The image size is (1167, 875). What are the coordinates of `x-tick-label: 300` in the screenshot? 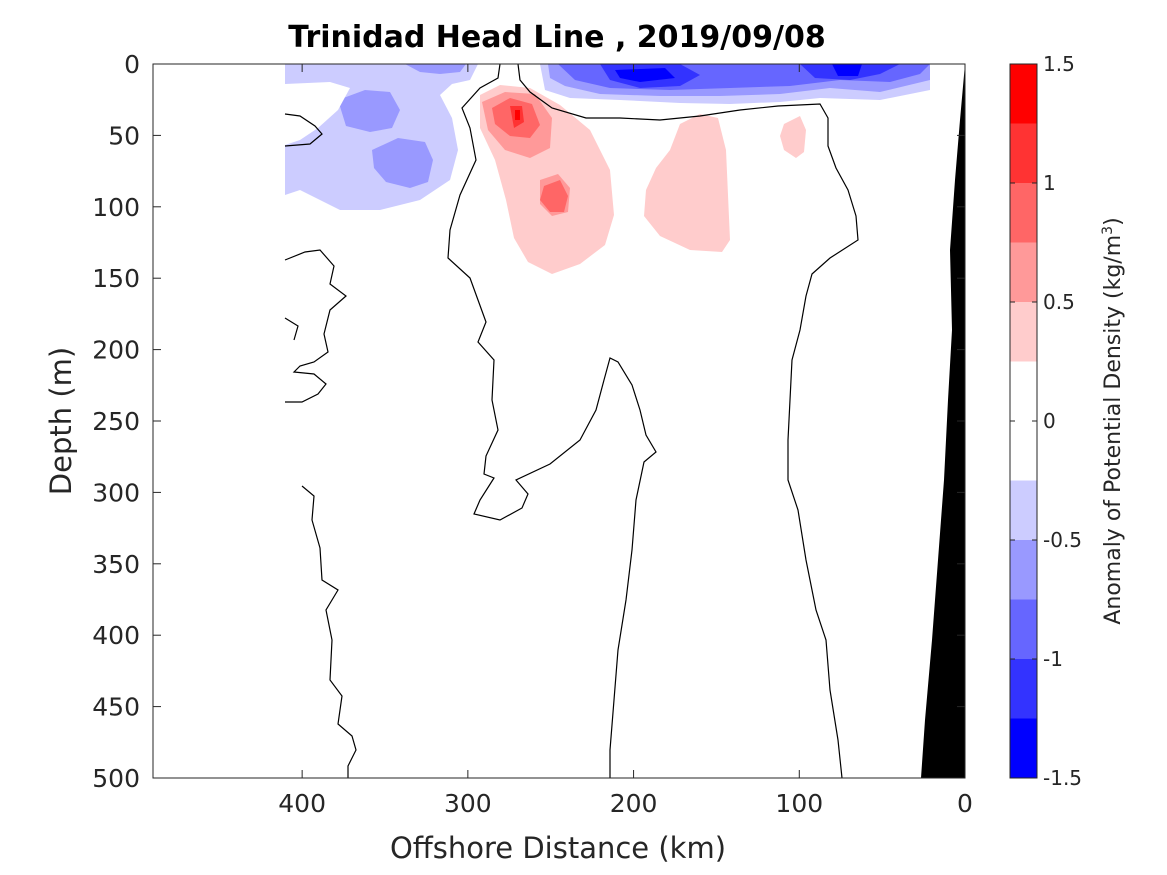 It's located at (468, 803).